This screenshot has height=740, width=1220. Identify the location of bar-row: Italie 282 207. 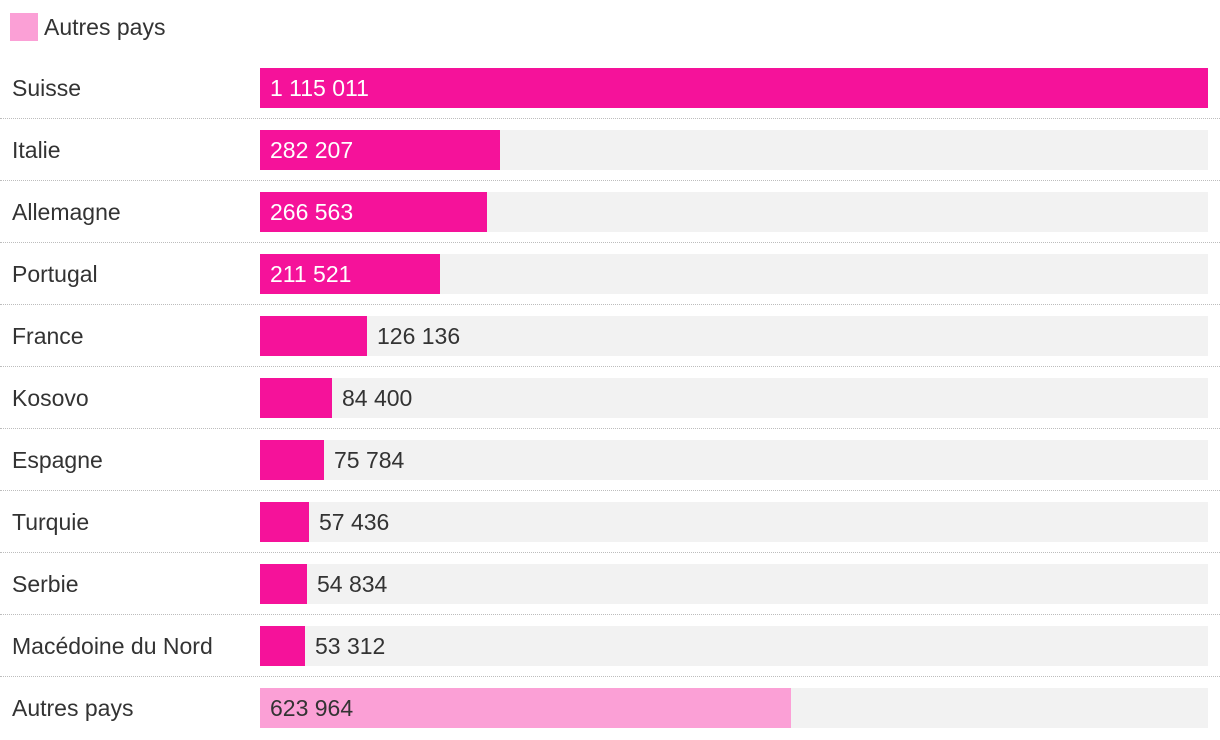
(610, 150).